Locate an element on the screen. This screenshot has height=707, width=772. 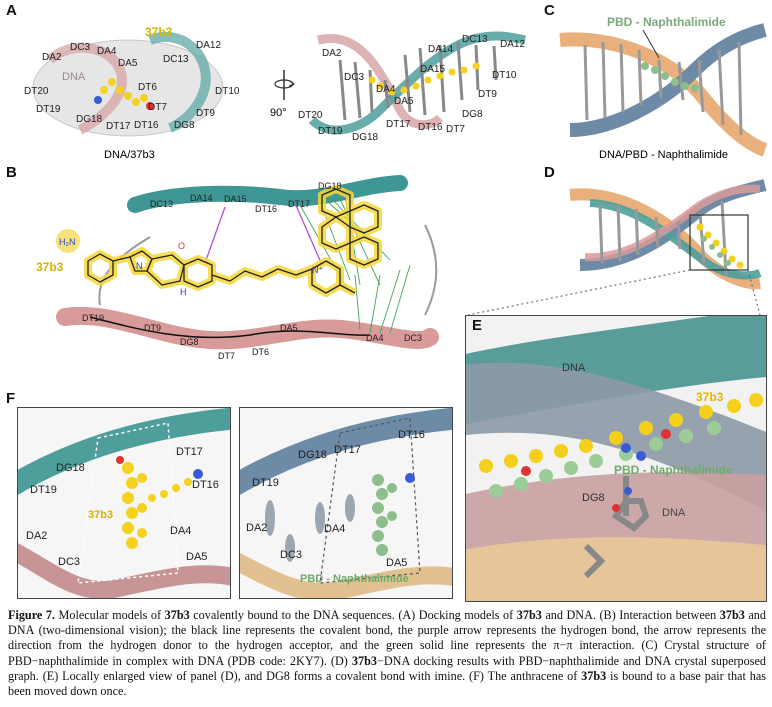
nh2-label: H₂N is located at coordinates (67, 242).